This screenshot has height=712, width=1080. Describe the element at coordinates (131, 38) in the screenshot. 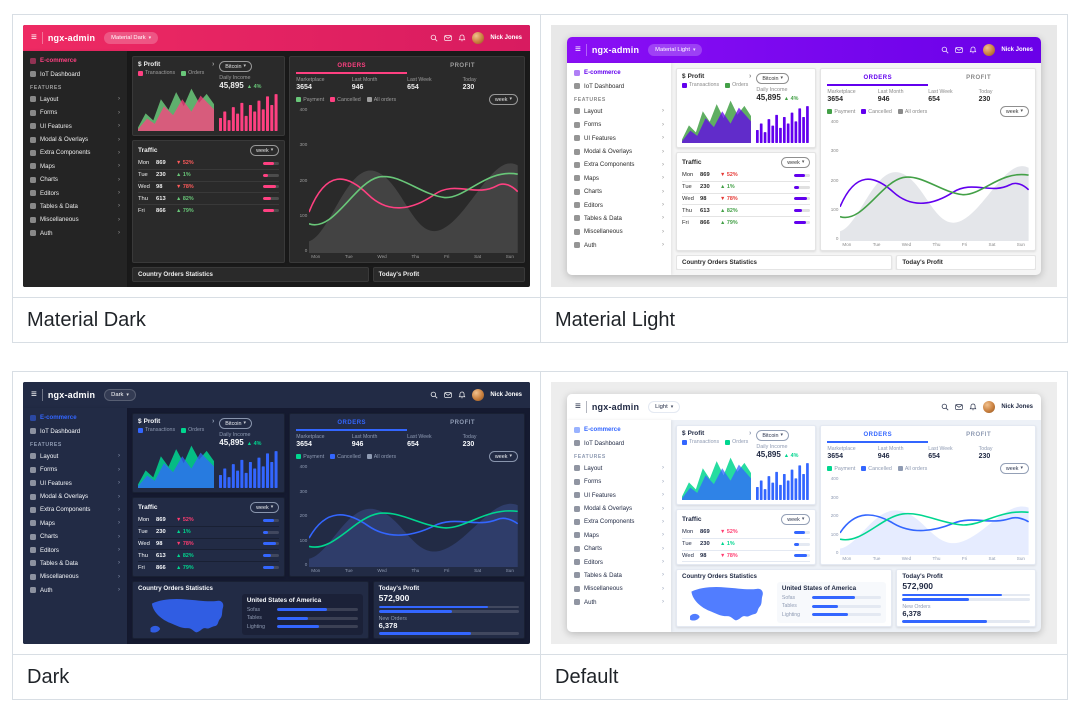

I see `theme-select: Material Dark ▾` at that location.